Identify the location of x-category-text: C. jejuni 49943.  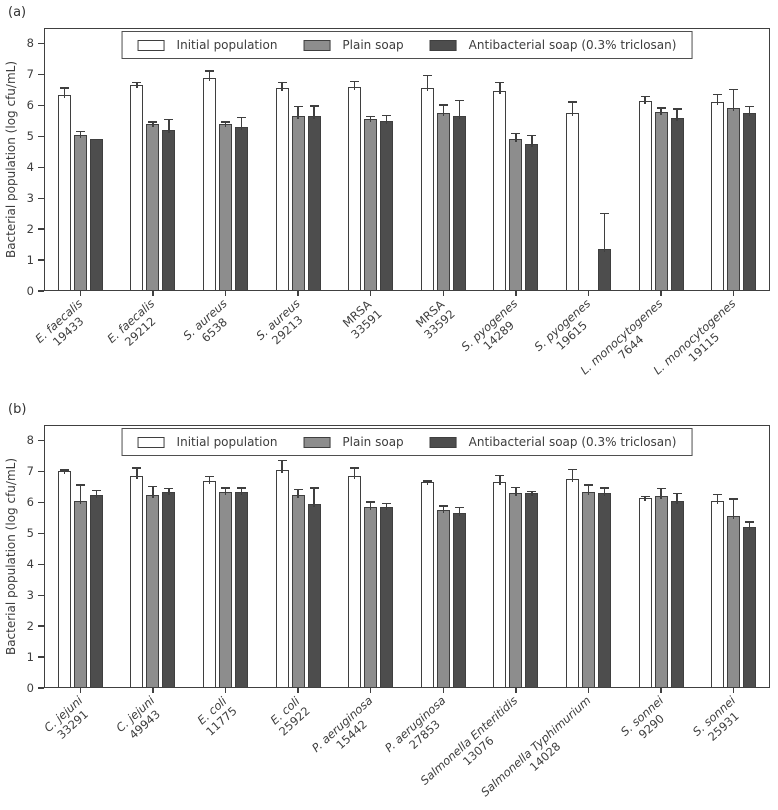
(140, 719).